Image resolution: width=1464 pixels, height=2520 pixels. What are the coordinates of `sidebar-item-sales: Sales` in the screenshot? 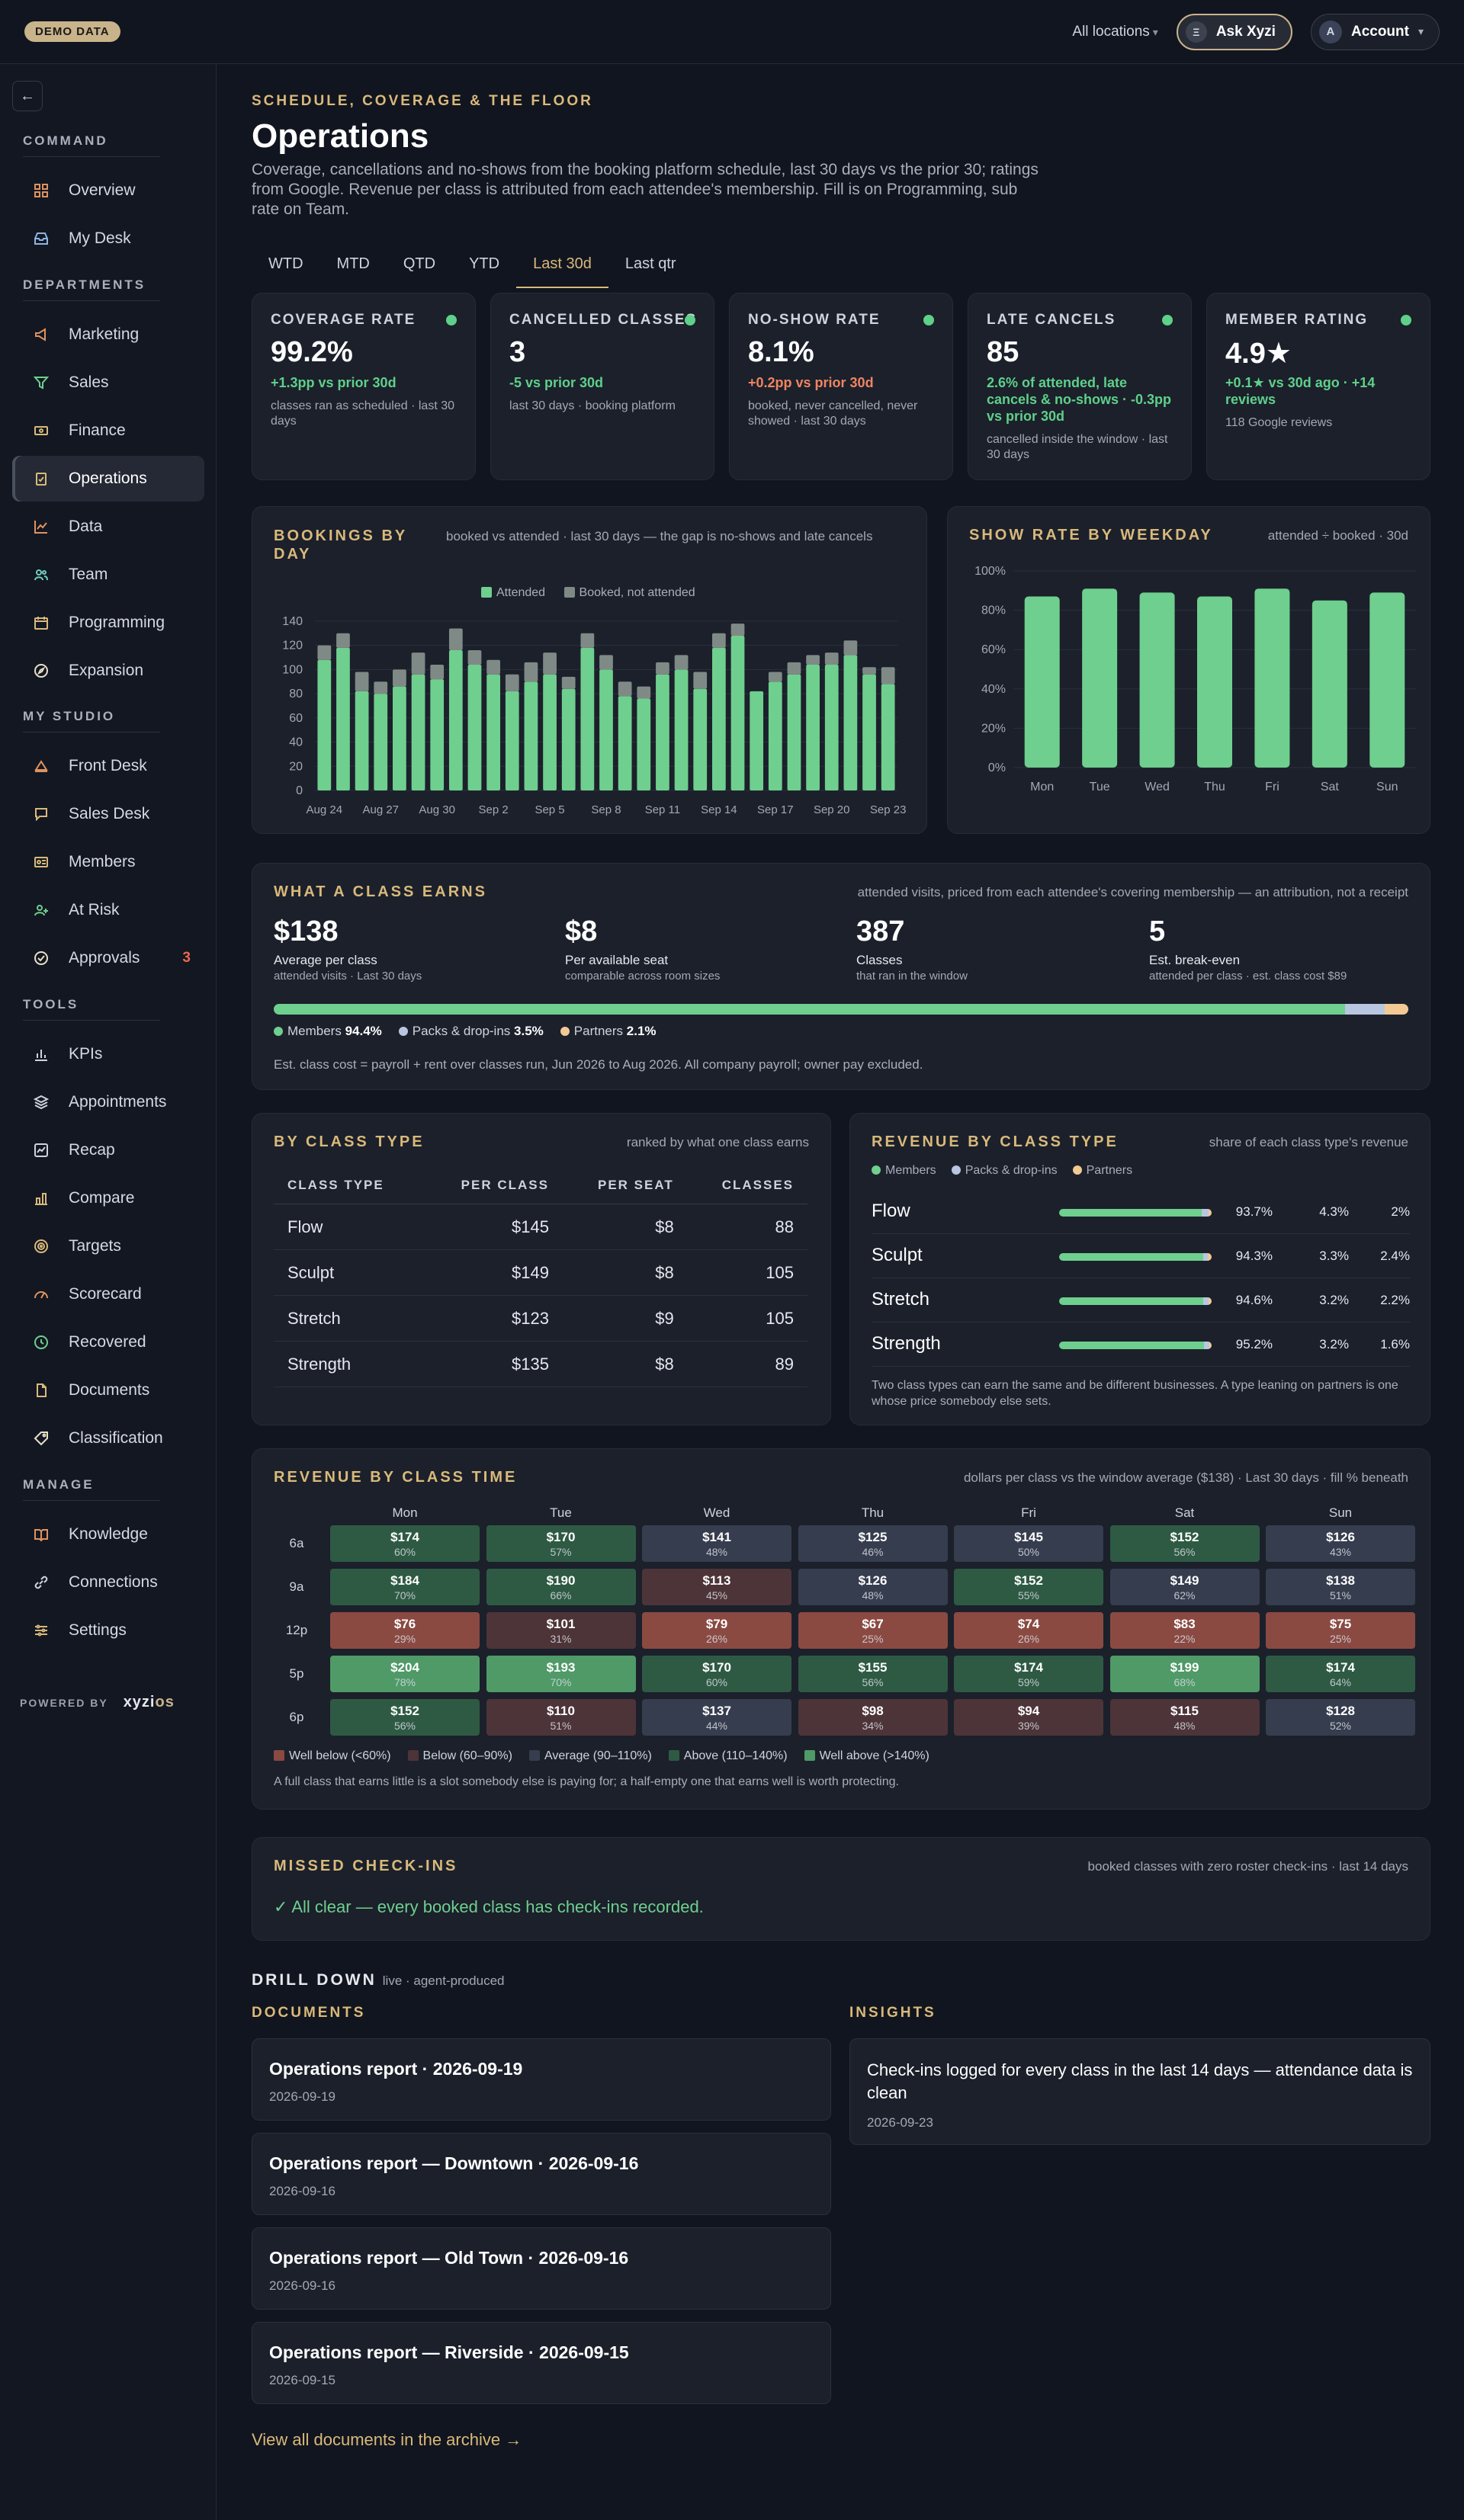 It's located at (108, 383).